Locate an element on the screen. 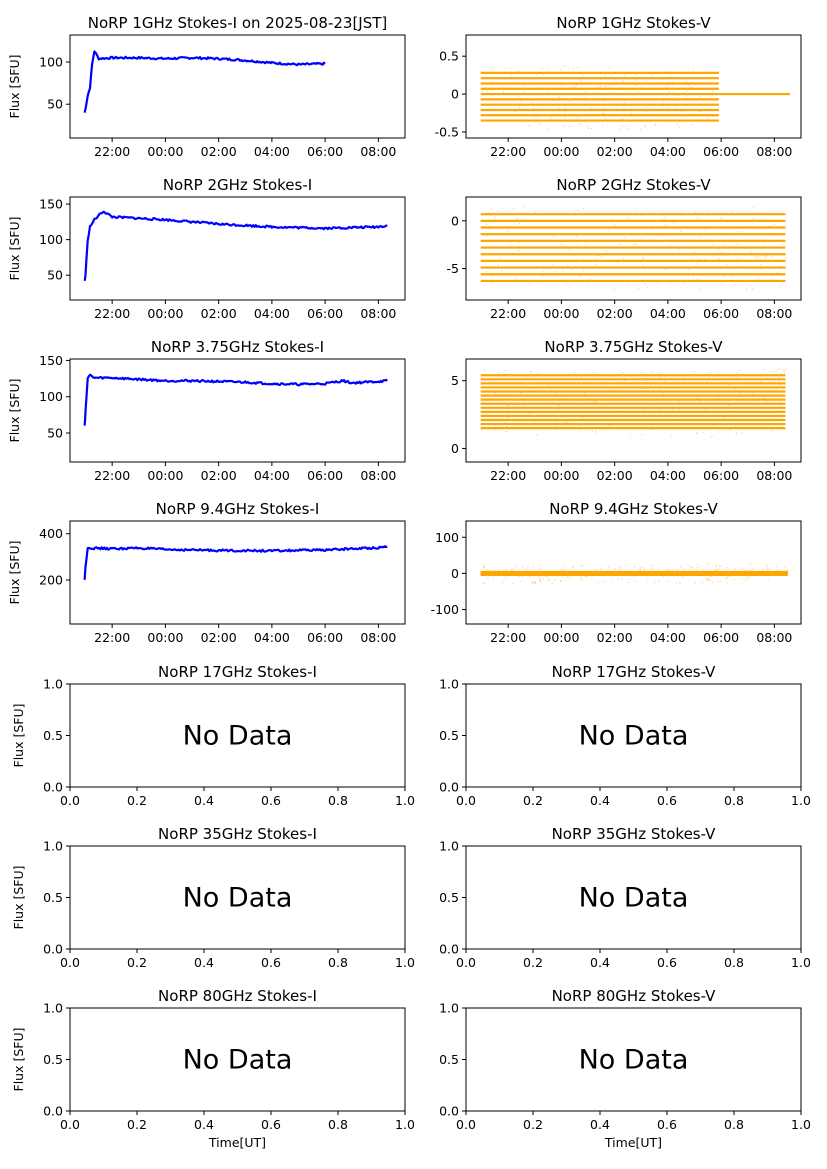 The height and width of the screenshot is (1169, 827). x-tick-label: 0.6 is located at coordinates (271, 962).